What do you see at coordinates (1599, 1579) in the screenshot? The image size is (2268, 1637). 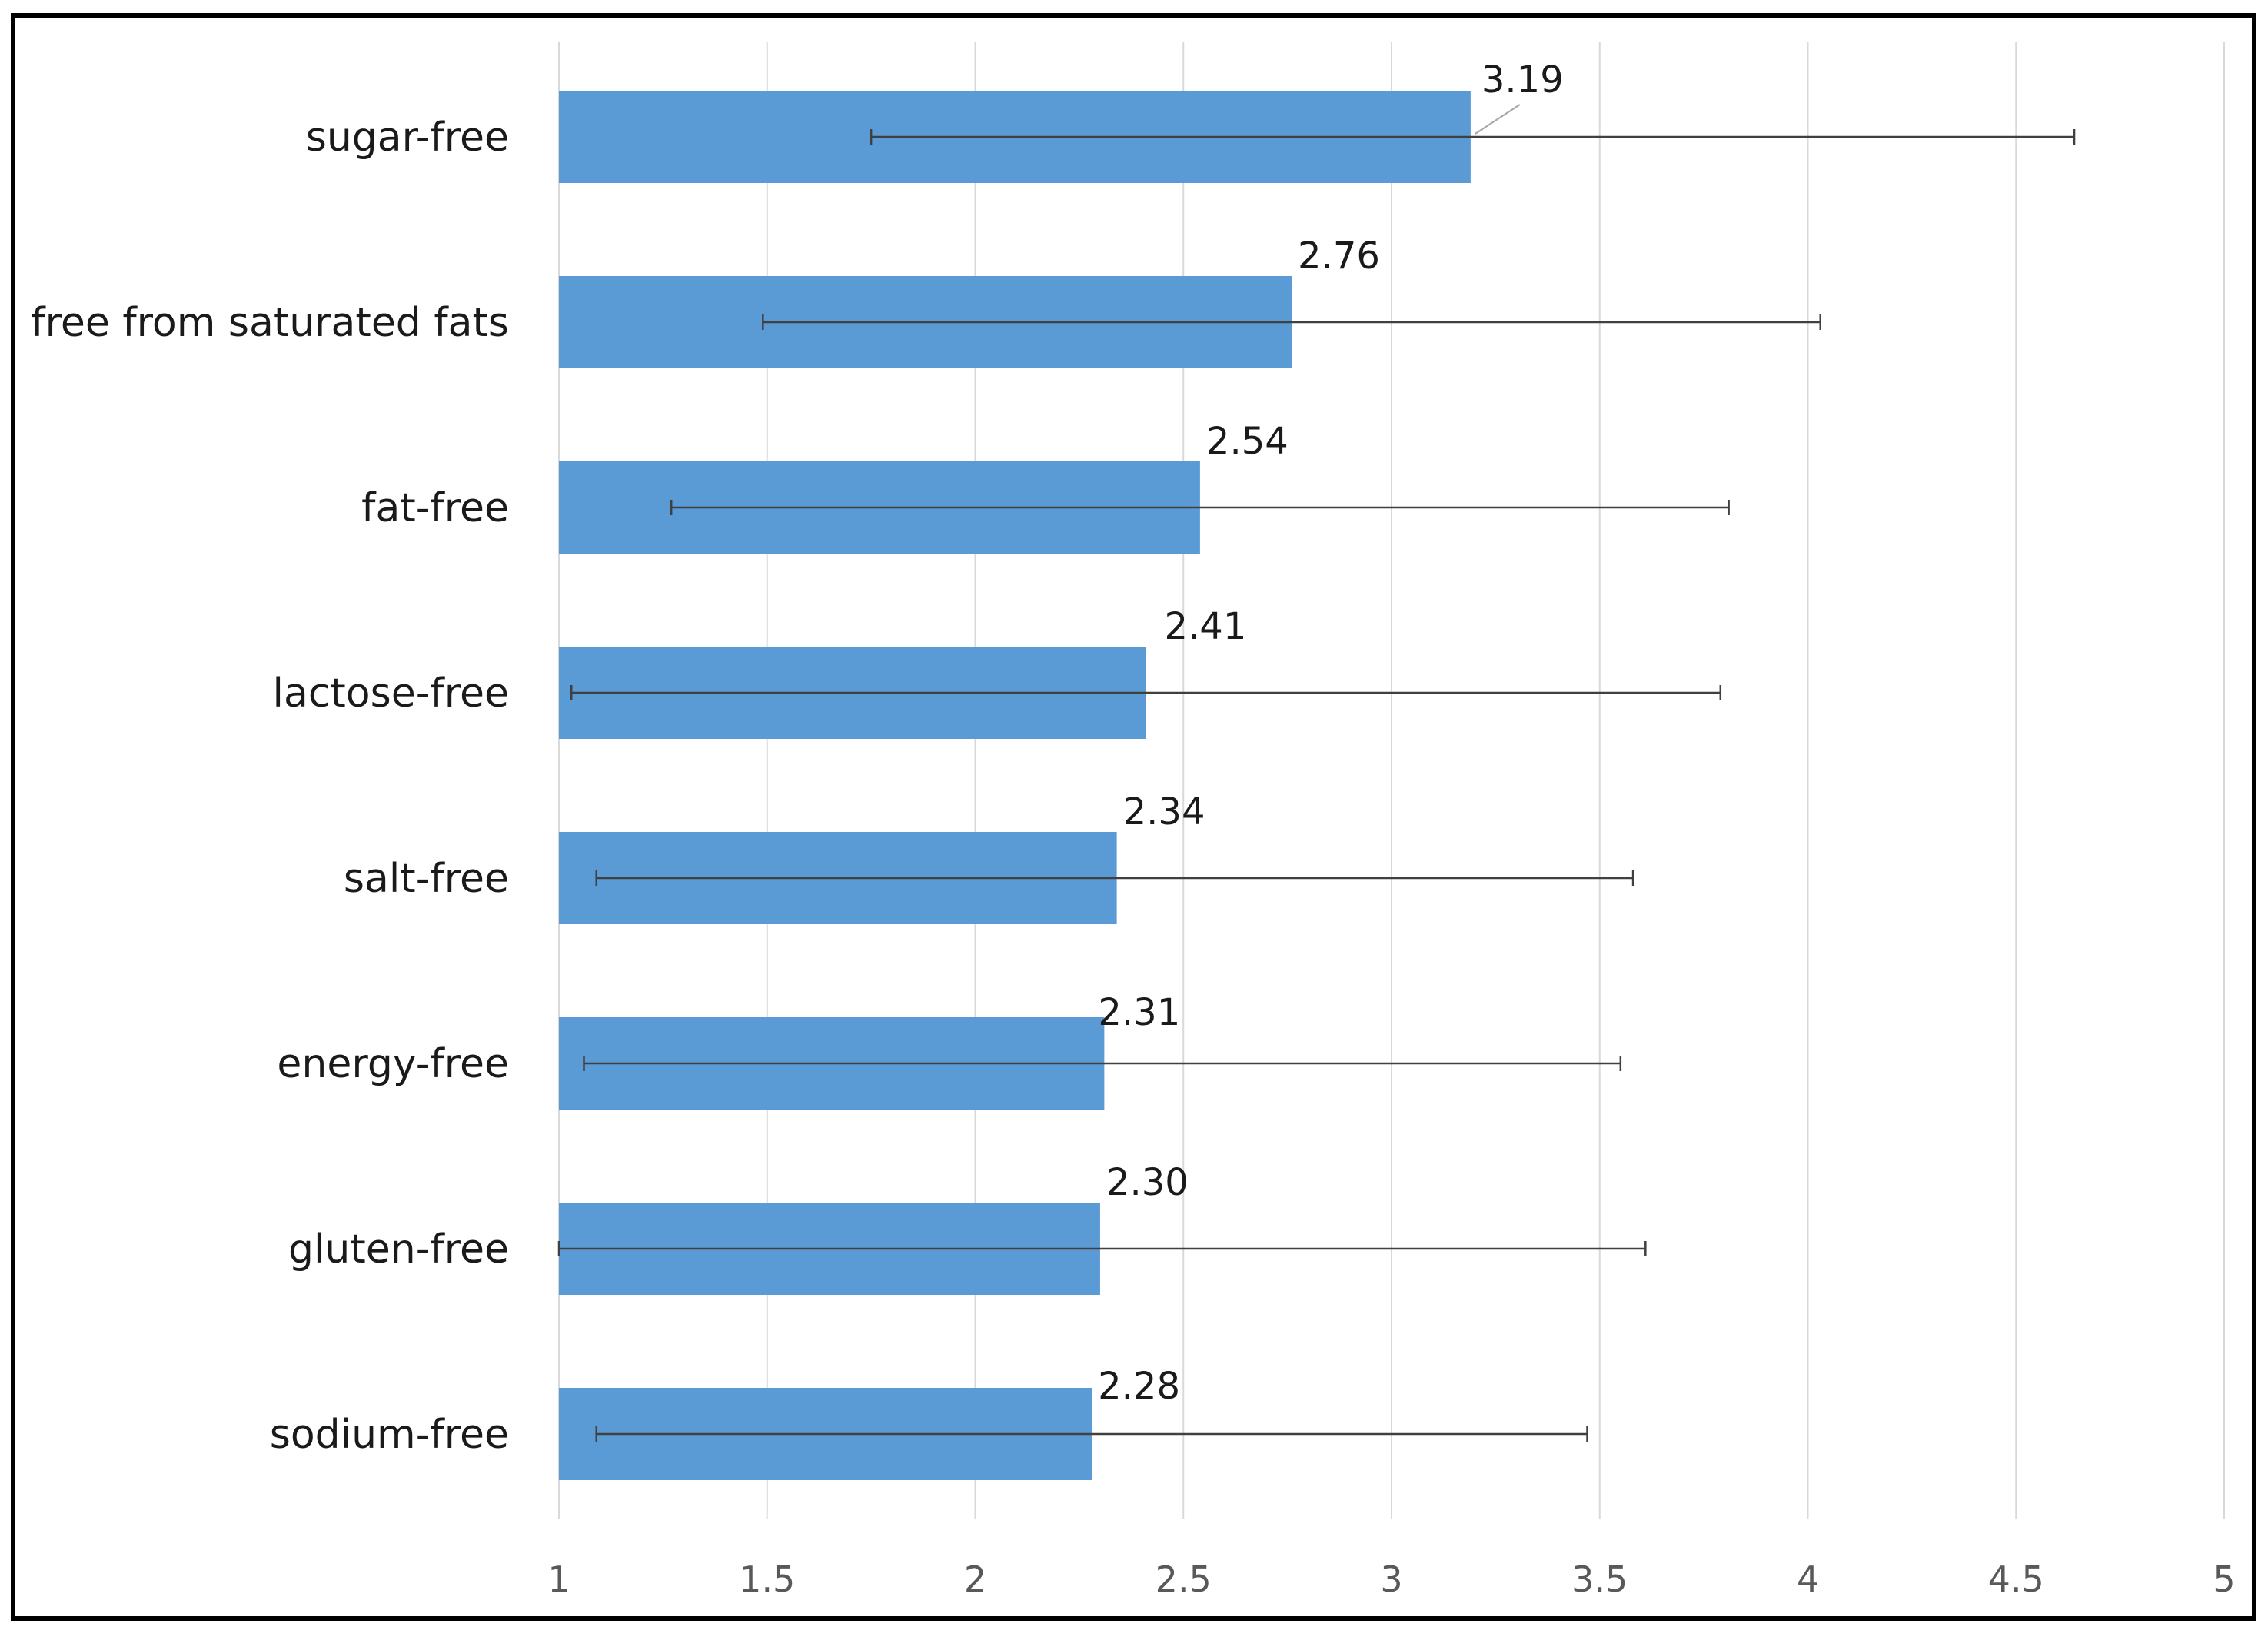 I see `x-tick-label: 3.5` at bounding box center [1599, 1579].